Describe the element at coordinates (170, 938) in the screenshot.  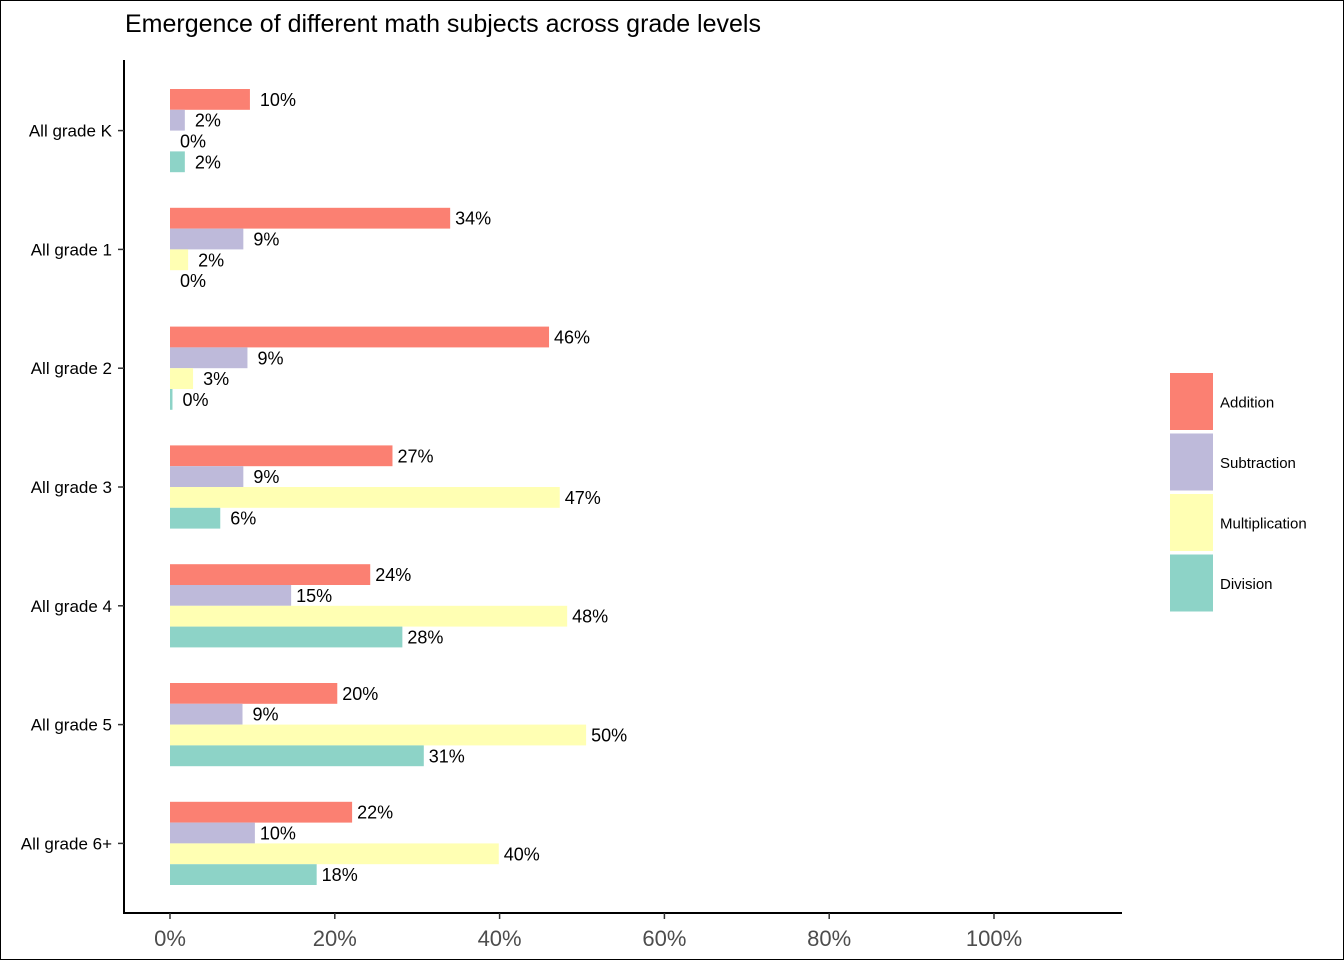
I see `x-tick-label: 0%` at that location.